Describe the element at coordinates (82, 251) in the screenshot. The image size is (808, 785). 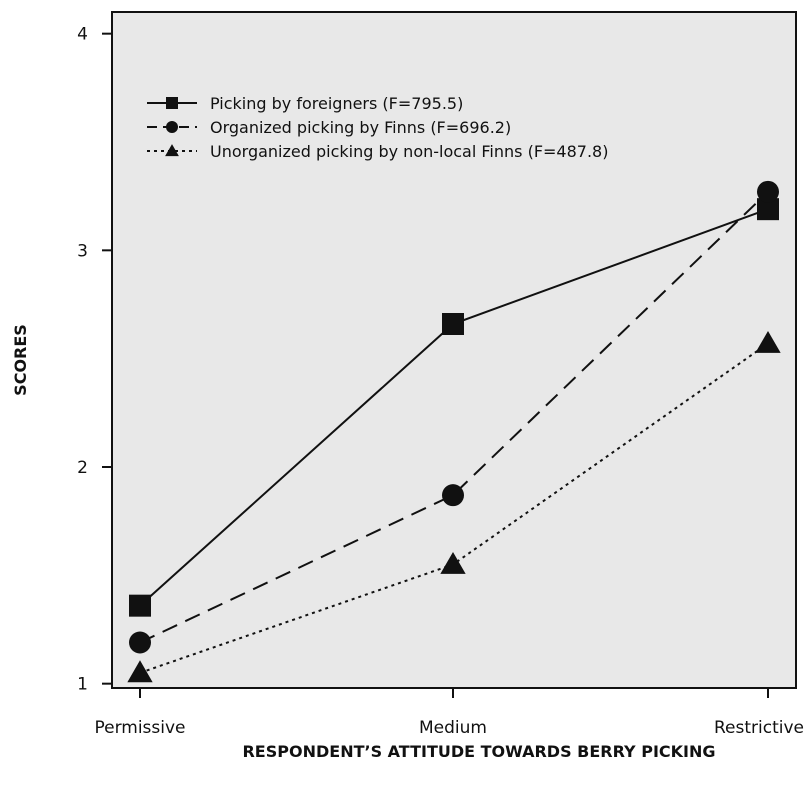
I see `y-tick-label: 3` at that location.